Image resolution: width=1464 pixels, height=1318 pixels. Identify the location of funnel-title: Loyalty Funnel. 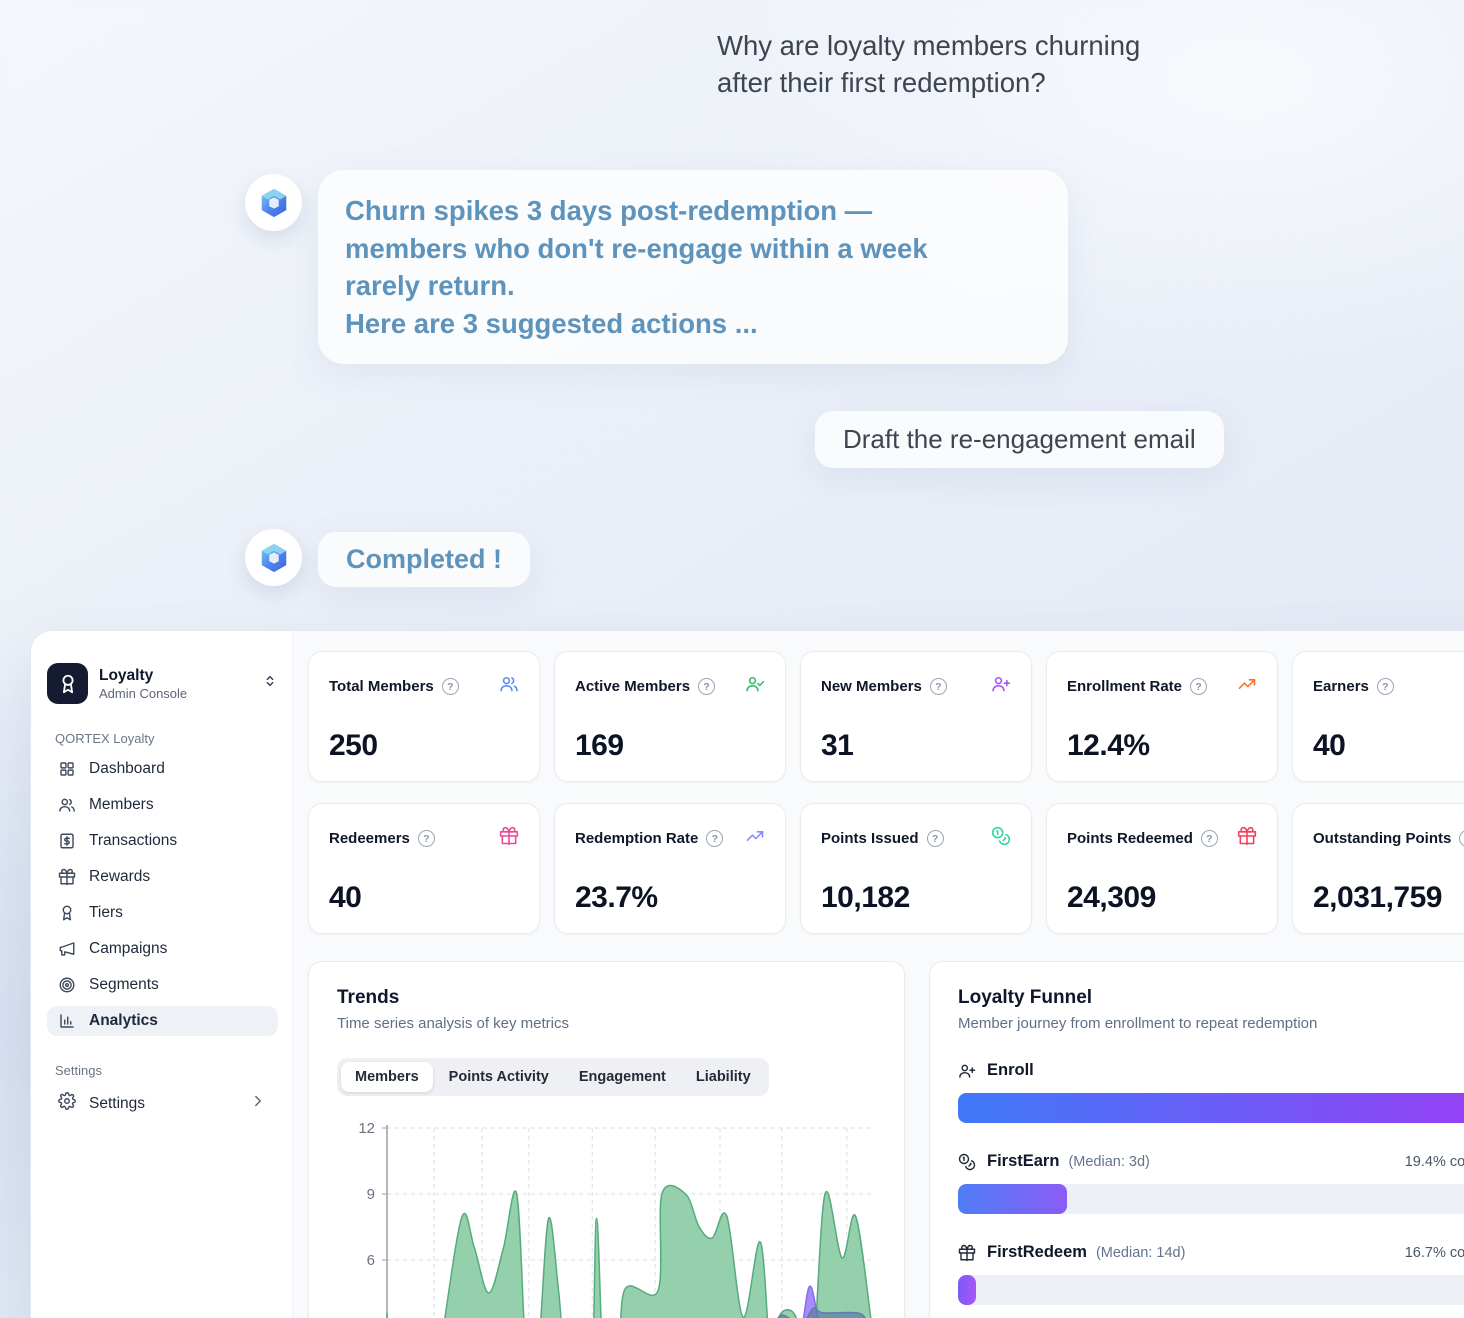
(1025, 997).